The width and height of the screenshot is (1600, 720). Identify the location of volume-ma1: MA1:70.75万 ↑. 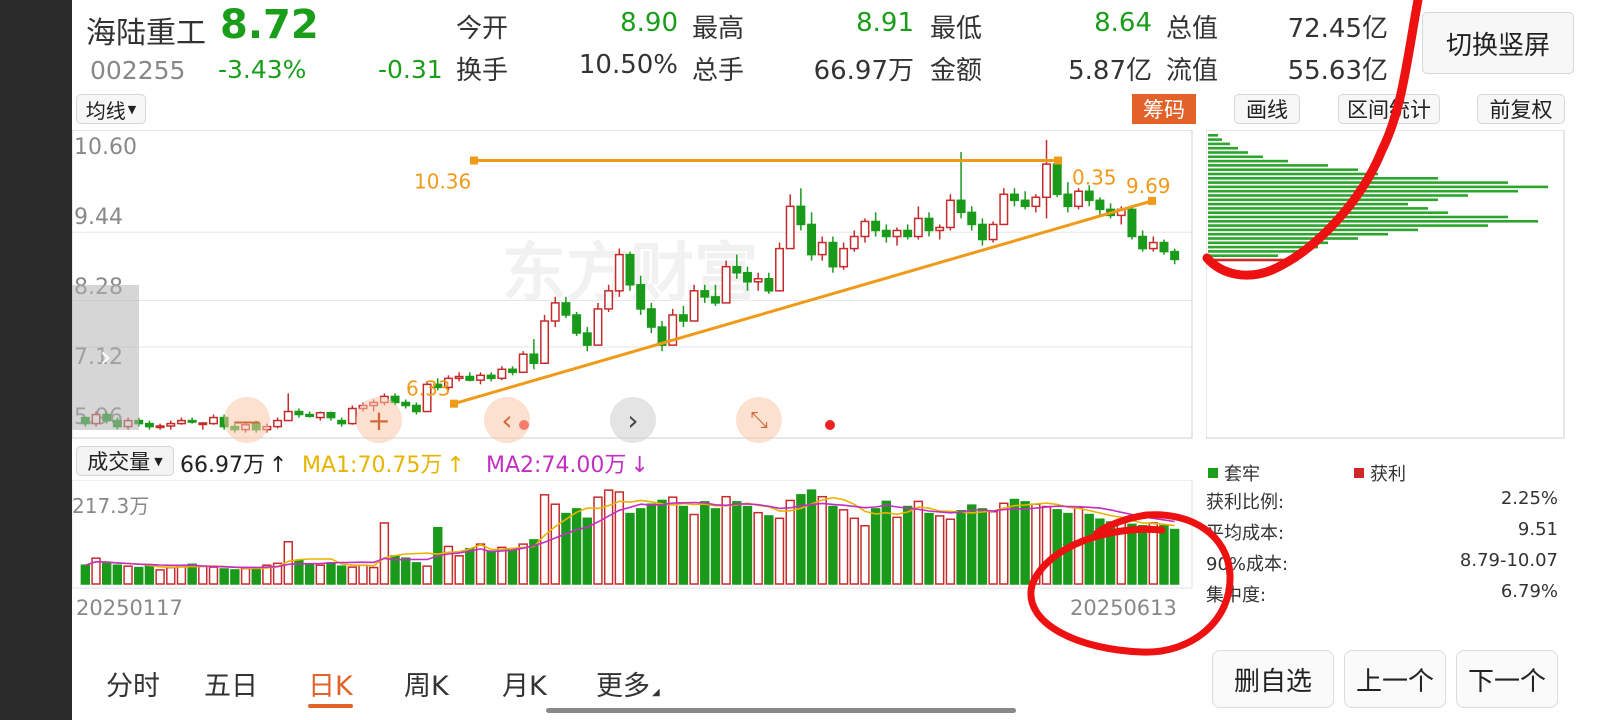
(383, 463).